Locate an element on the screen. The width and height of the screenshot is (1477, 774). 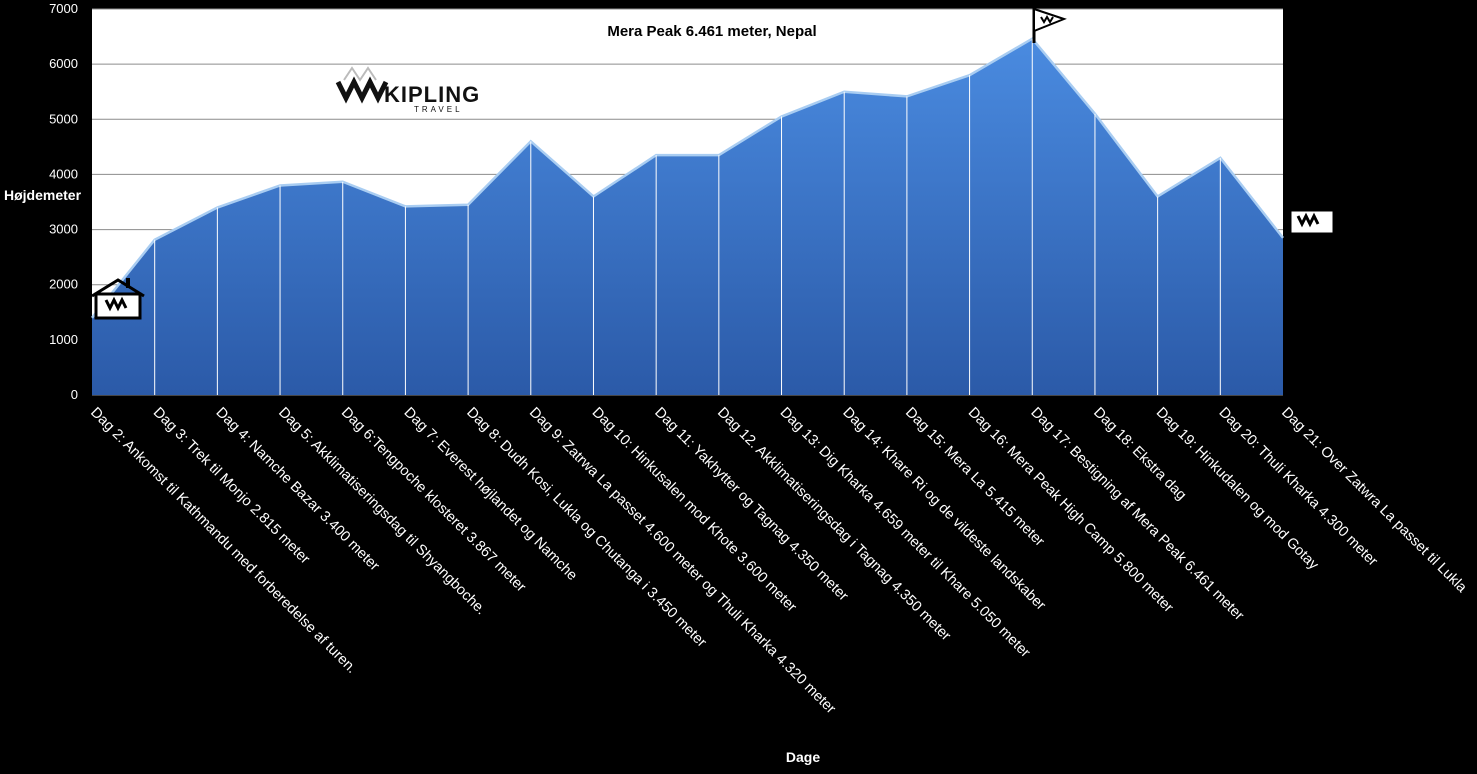
y-tick-label: 5000 is located at coordinates (63, 118).